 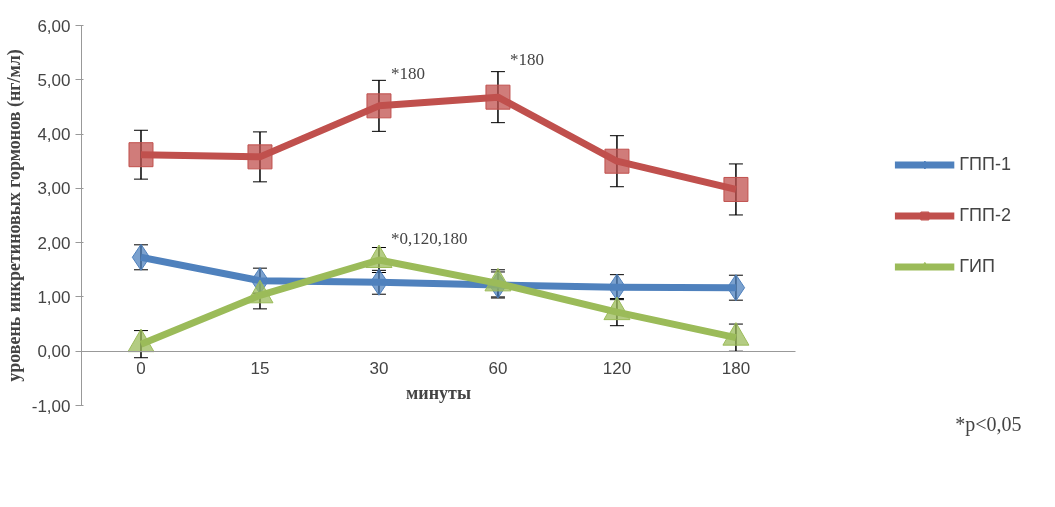 What do you see at coordinates (260, 369) in the screenshot?
I see `x-tick-label: 15` at bounding box center [260, 369].